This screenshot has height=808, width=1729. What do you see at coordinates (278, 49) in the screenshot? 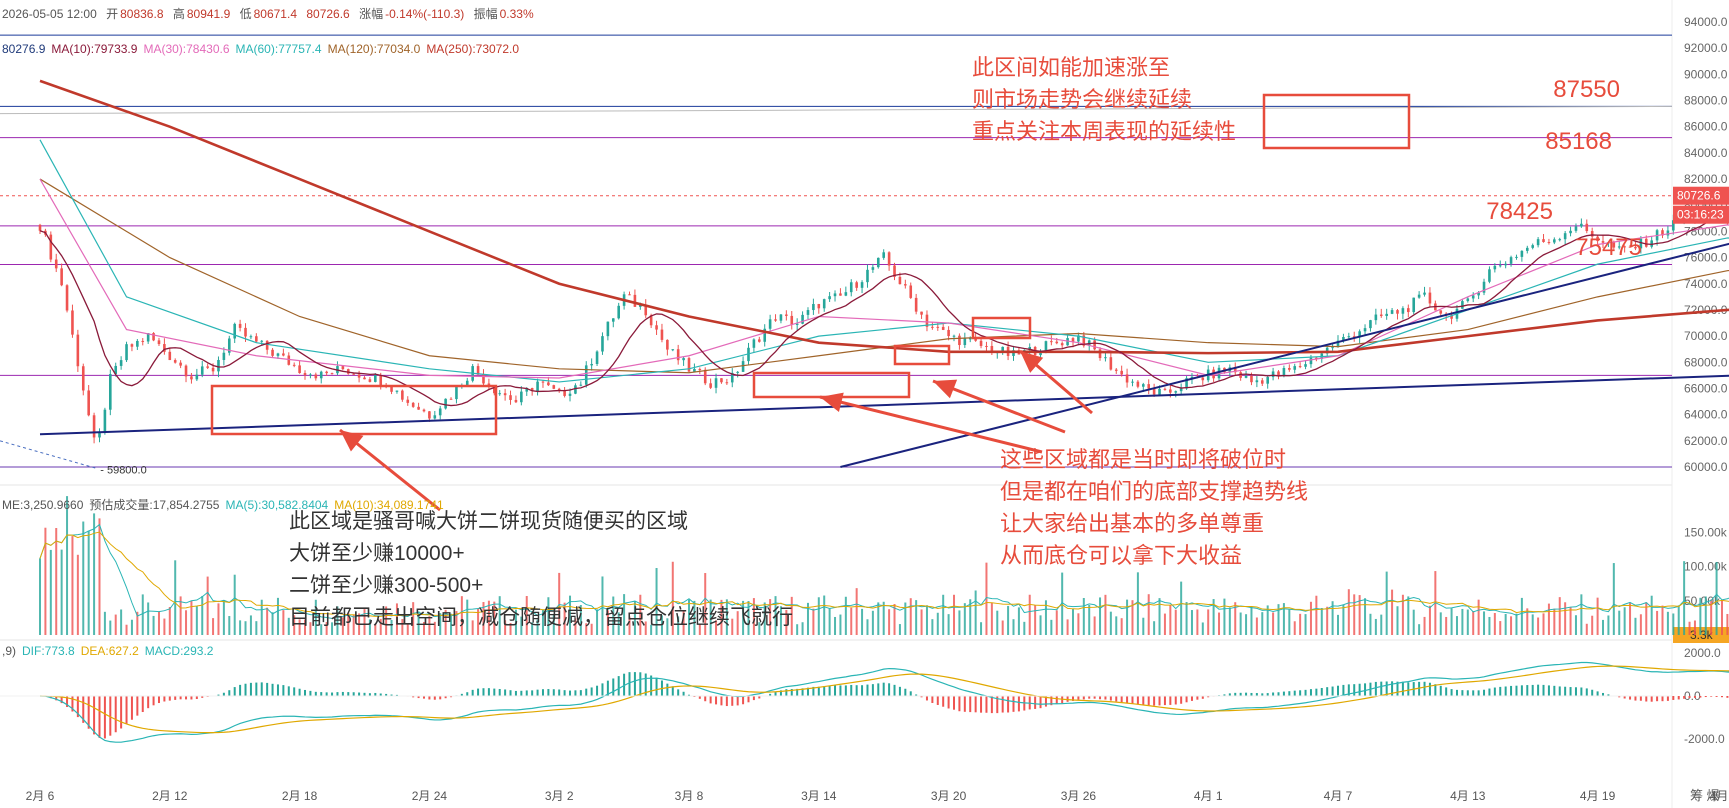
I see `ma-value-3: MA(60):77757.4` at bounding box center [278, 49].